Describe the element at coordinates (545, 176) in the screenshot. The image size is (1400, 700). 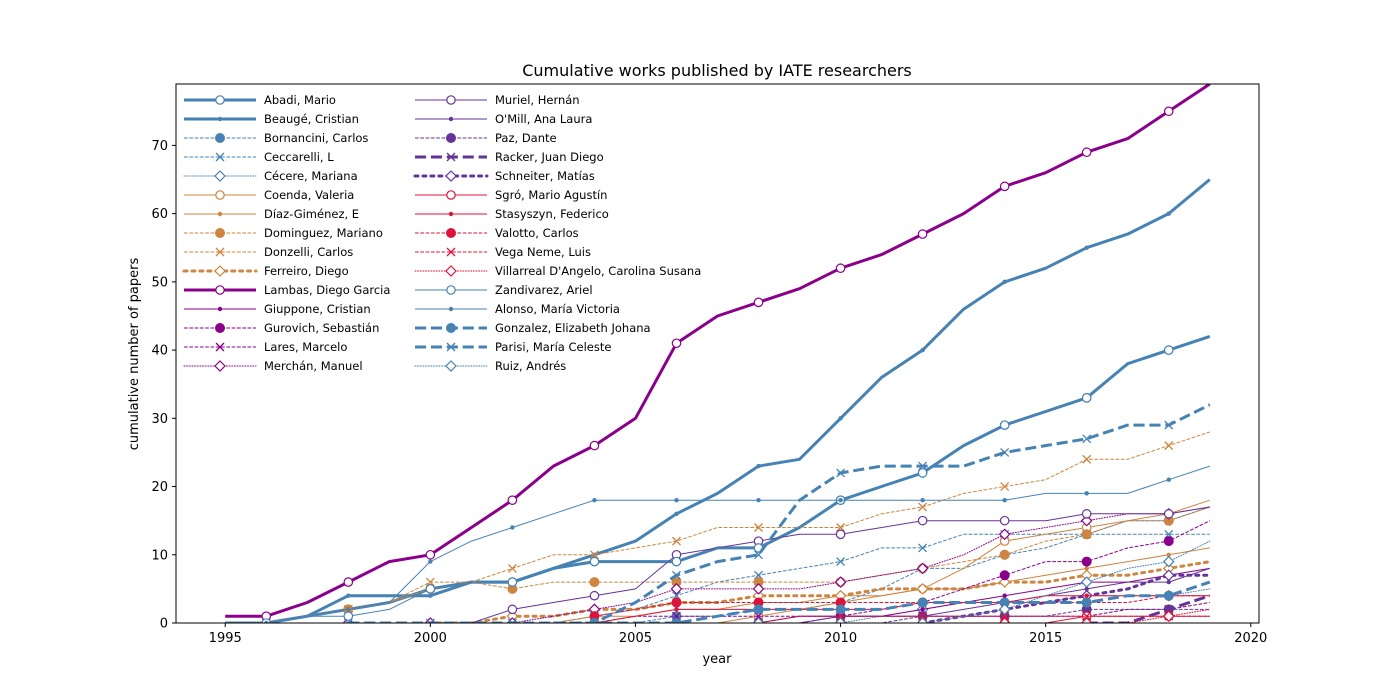
I see `legend-label: Schneiter, Matías` at that location.